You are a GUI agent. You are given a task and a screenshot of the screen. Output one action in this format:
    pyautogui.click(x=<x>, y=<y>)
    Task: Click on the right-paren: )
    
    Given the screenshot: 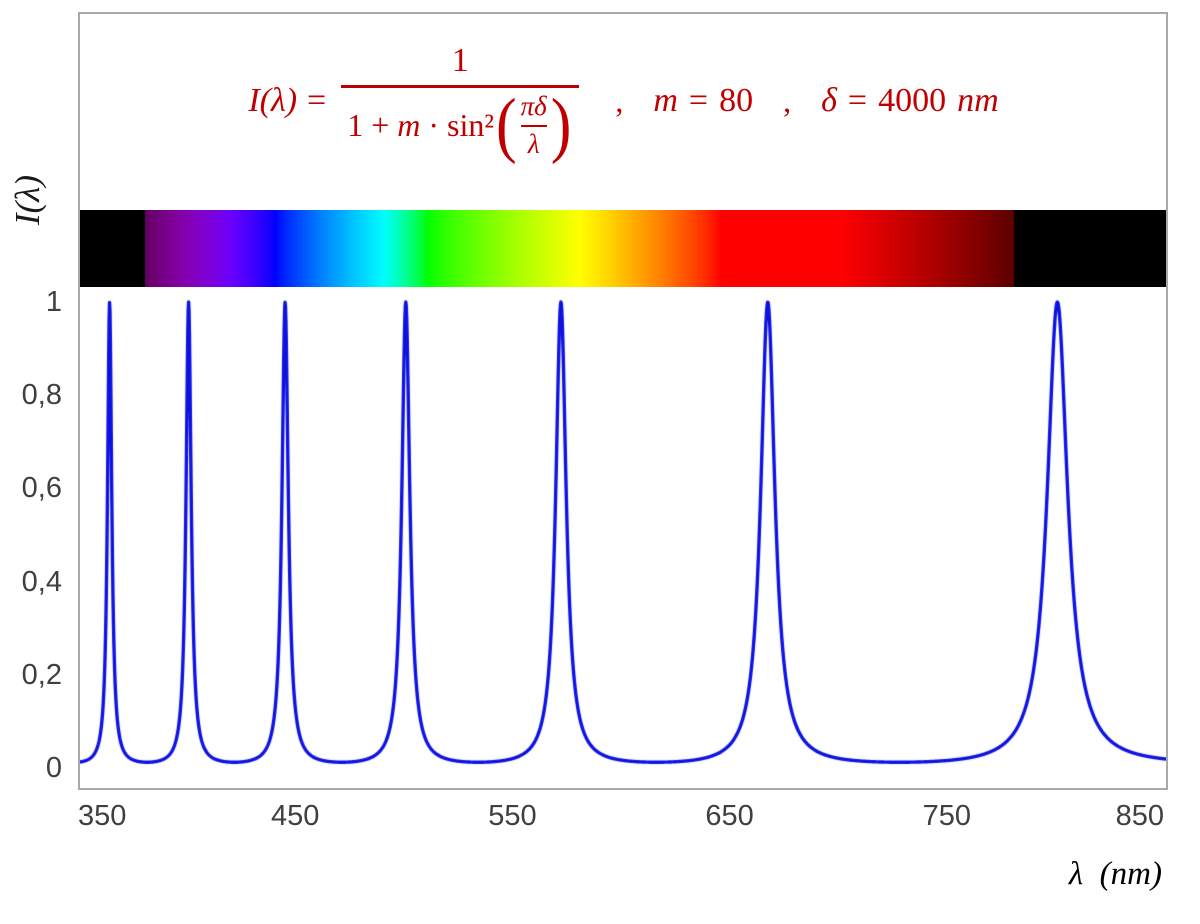 What is the action you would take?
    pyautogui.click(x=561, y=124)
    